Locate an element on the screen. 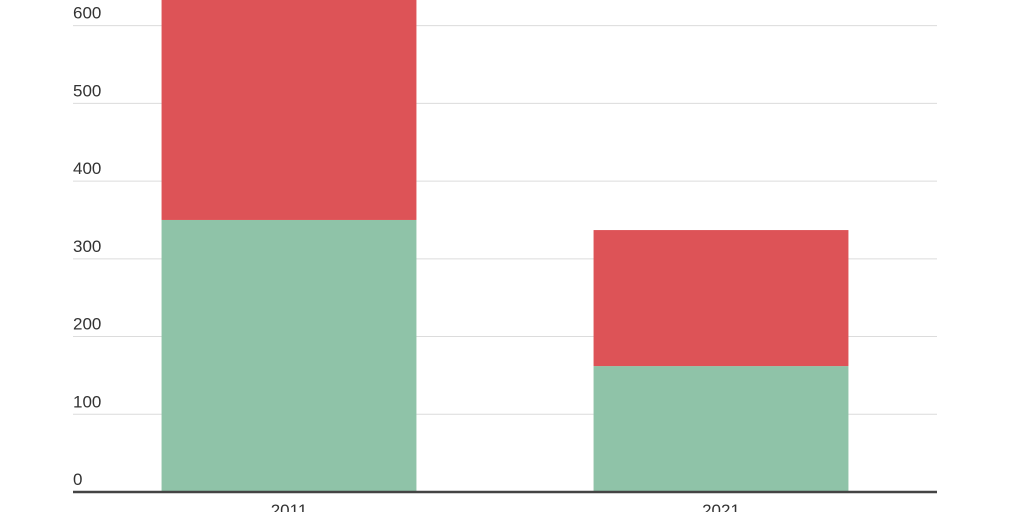 The image size is (1024, 512). y-tick-label: 100 is located at coordinates (87, 401).